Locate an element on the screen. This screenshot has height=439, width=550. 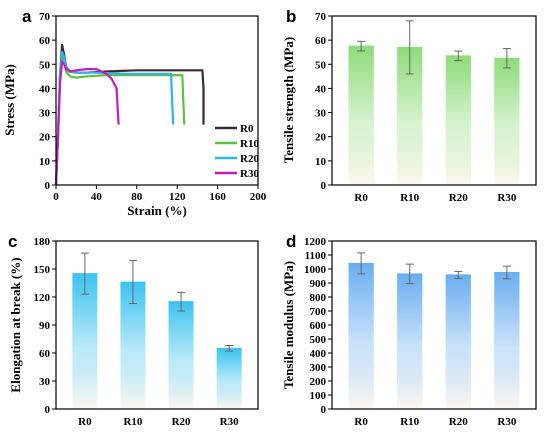
y-tick-label: 300 is located at coordinates (318, 368).